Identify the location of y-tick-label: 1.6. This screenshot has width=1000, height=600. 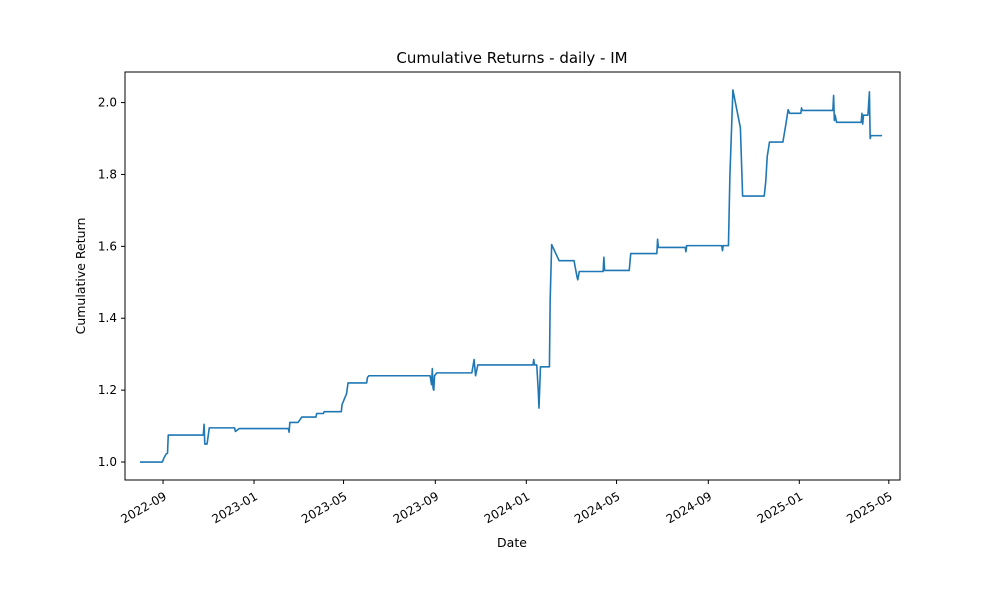
(107, 246).